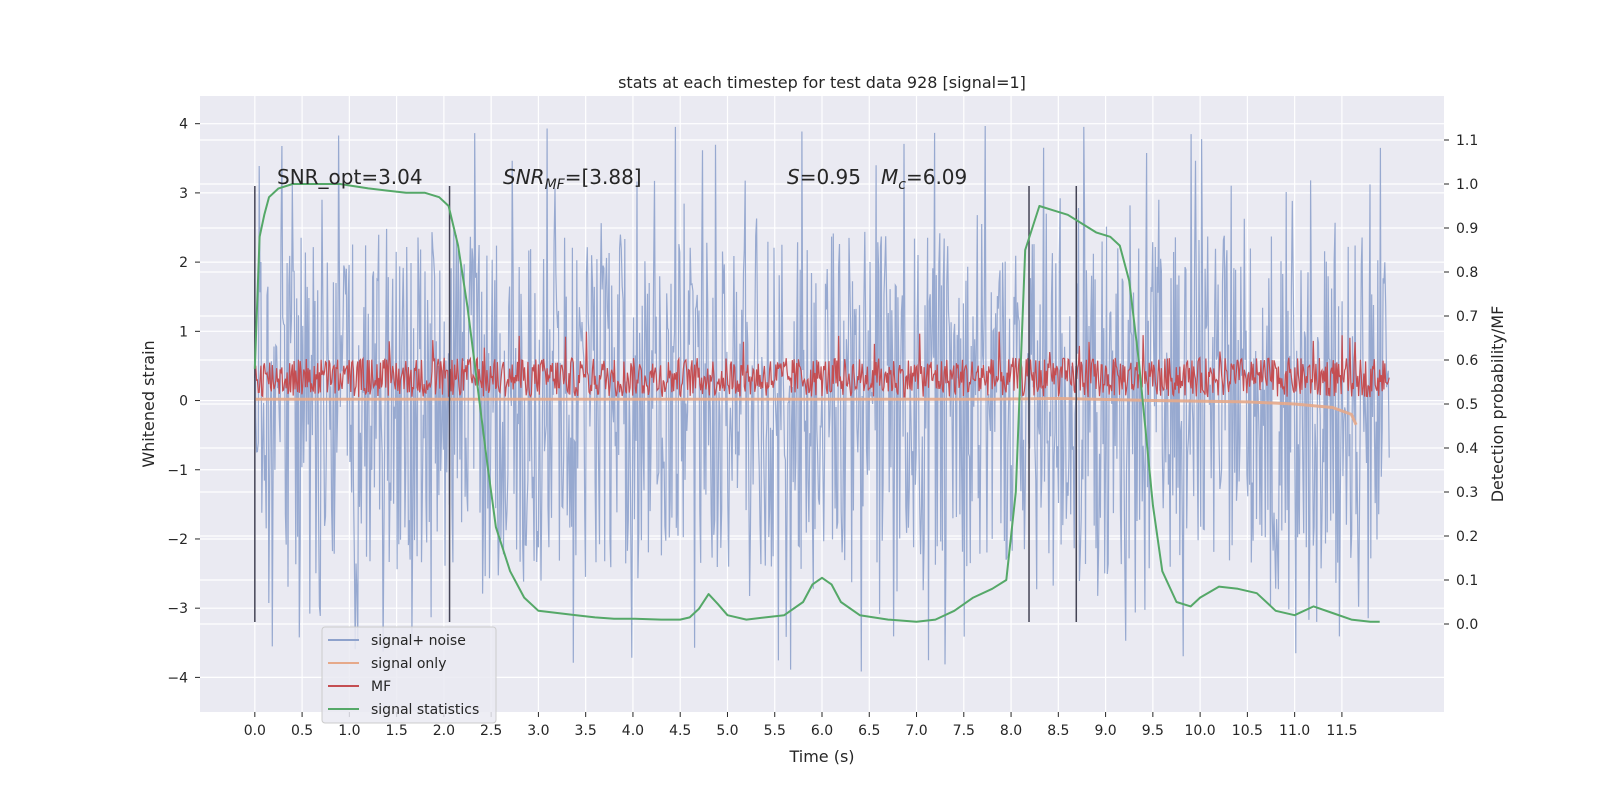 Image resolution: width=1600 pixels, height=800 pixels. What do you see at coordinates (775, 731) in the screenshot?
I see `x-tick-label: 5.5` at bounding box center [775, 731].